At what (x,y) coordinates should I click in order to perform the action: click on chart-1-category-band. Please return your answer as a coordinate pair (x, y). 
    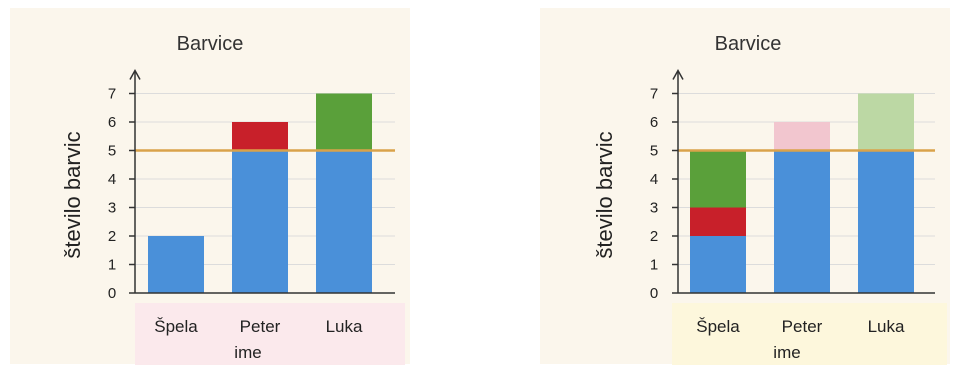
    Looking at the image, I should click on (270, 334).